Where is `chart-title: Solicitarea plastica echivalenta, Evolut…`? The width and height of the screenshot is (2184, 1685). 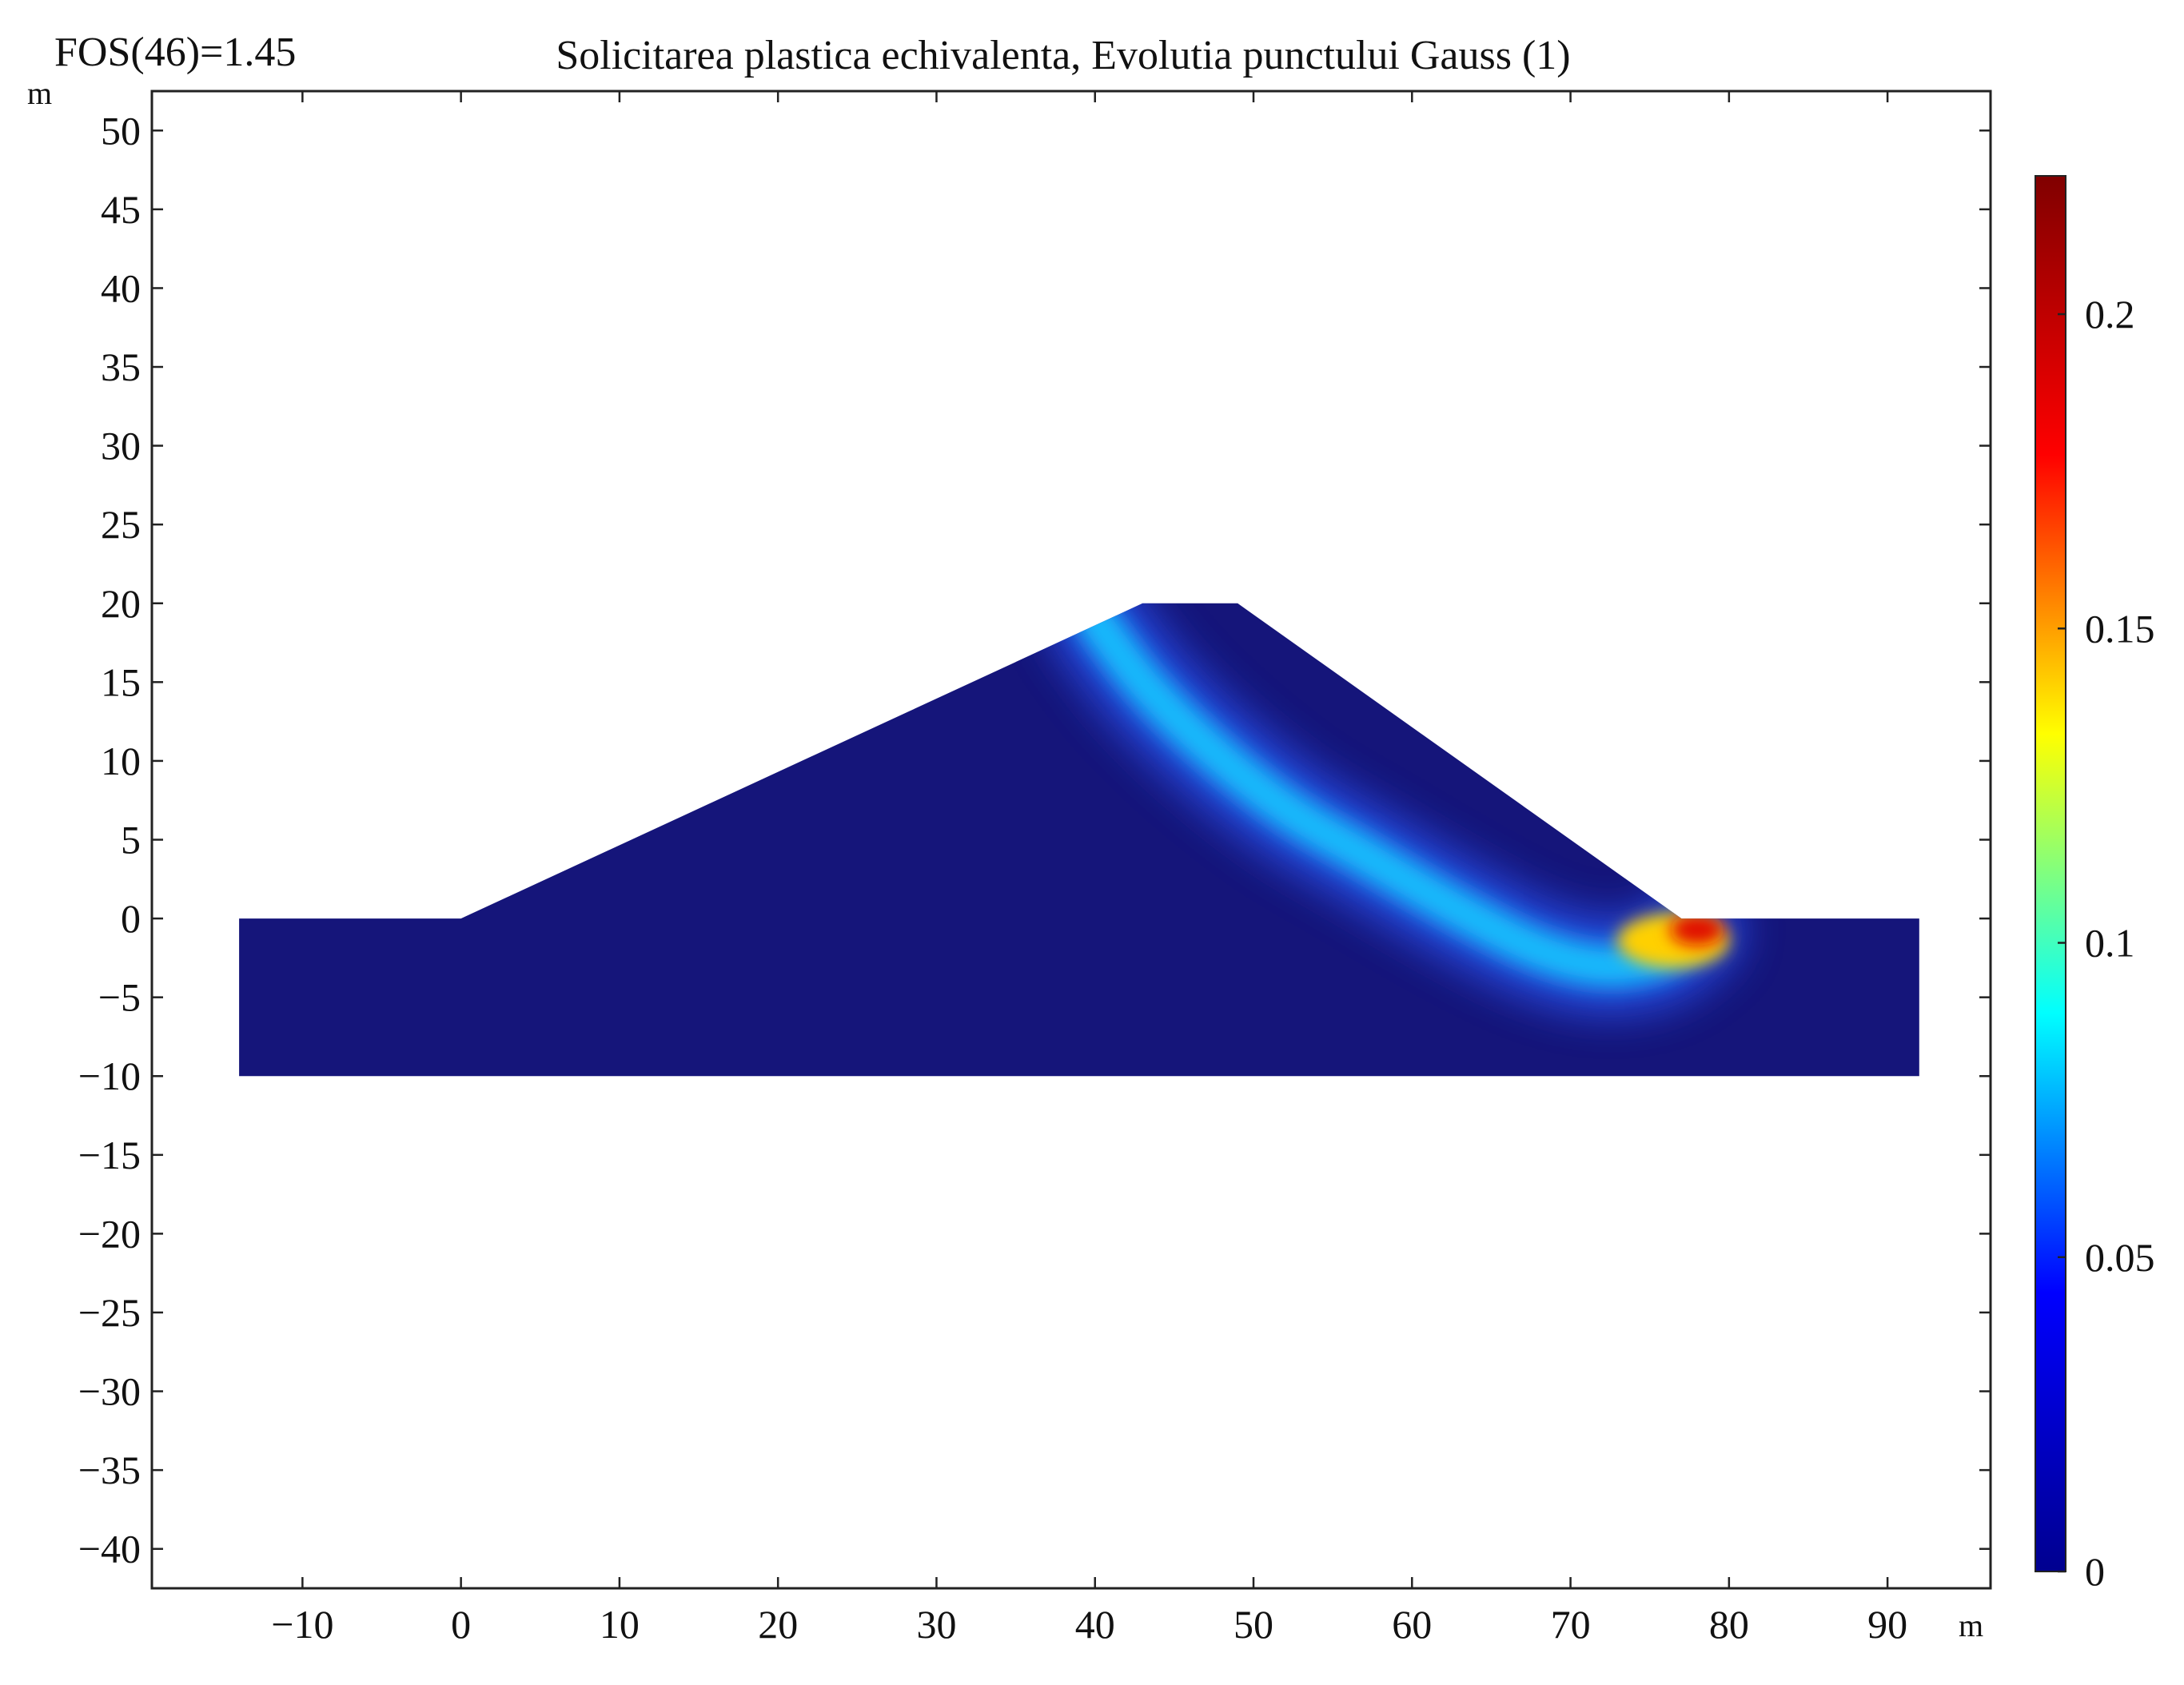
chart-title: Solicitarea plastica echivalenta, Evolut… is located at coordinates (1063, 55).